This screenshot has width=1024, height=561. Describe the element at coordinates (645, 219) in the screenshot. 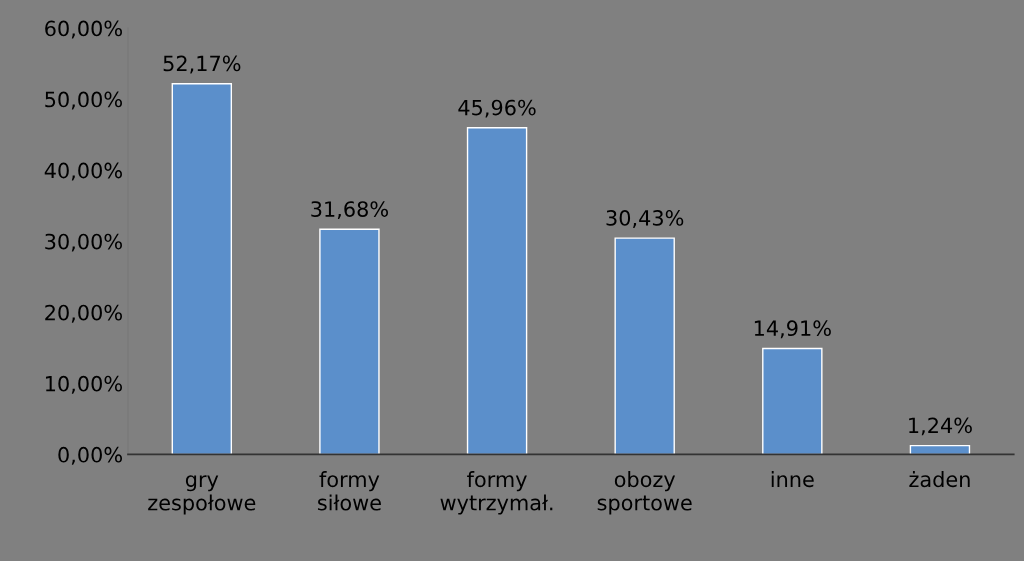

I see `data-label: 30,43%` at that location.